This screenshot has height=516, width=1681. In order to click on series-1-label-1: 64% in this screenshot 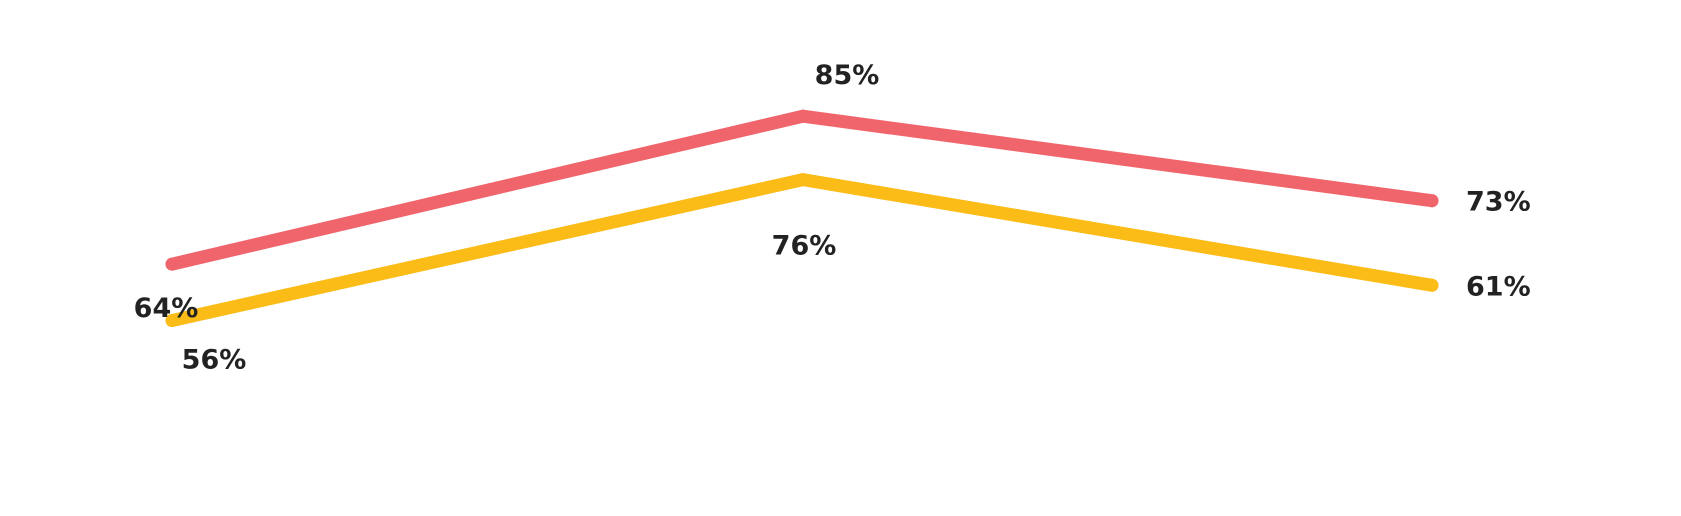, I will do `click(166, 308)`.